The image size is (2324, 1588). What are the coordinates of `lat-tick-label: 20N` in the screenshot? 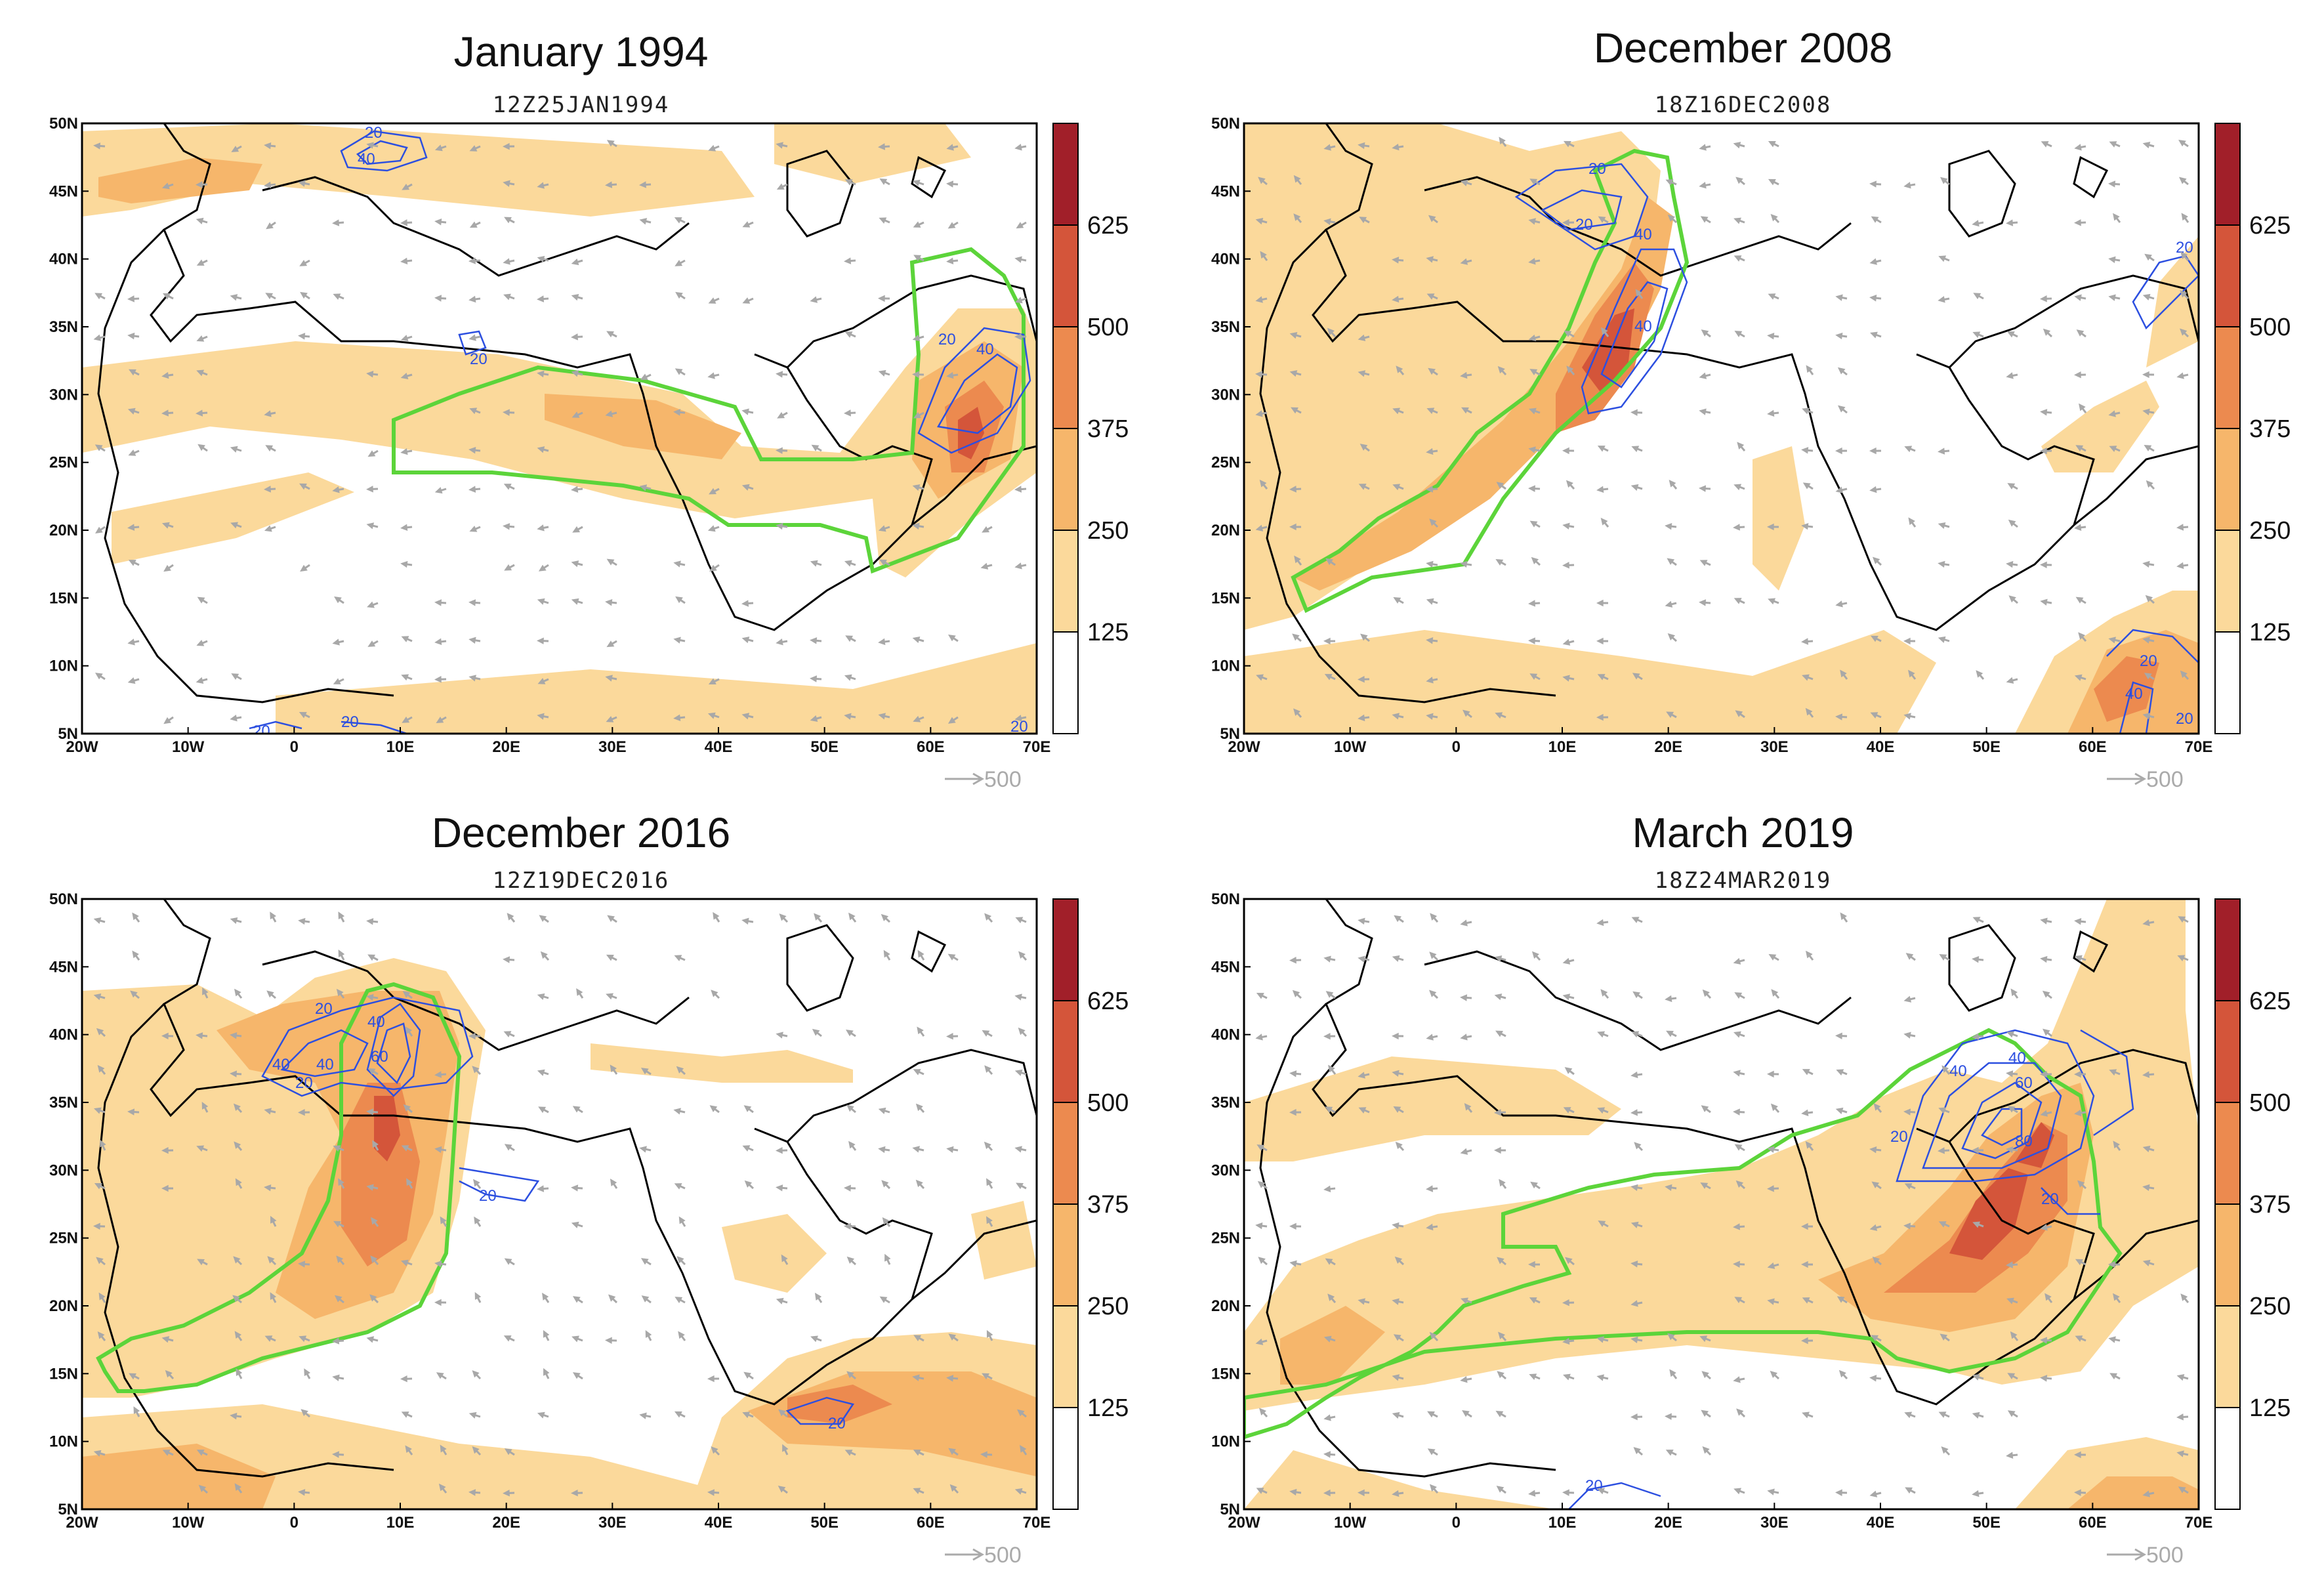 It's located at (63, 1306).